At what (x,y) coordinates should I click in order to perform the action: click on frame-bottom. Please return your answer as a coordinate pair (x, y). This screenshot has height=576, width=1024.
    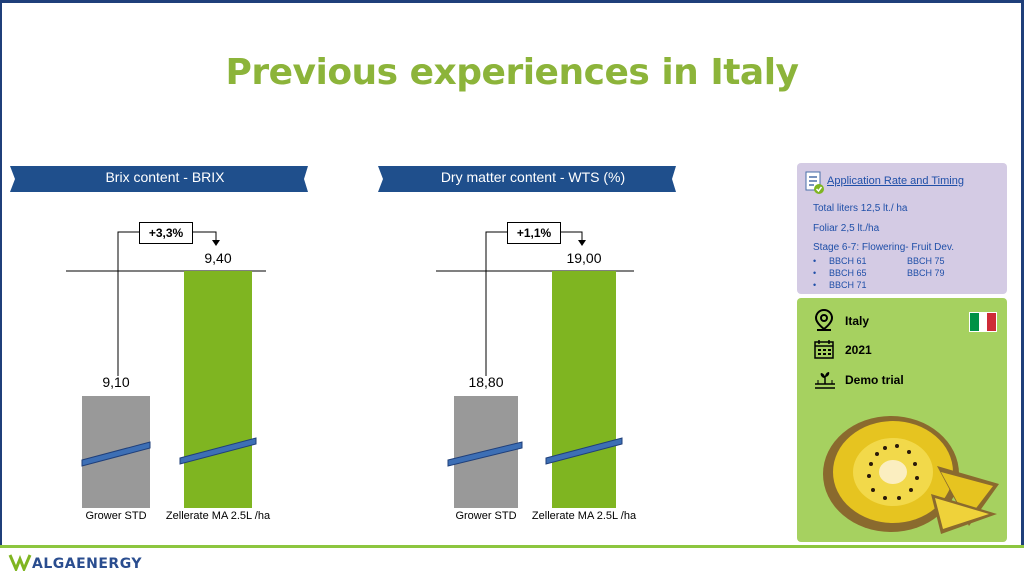
    Looking at the image, I should click on (512, 546).